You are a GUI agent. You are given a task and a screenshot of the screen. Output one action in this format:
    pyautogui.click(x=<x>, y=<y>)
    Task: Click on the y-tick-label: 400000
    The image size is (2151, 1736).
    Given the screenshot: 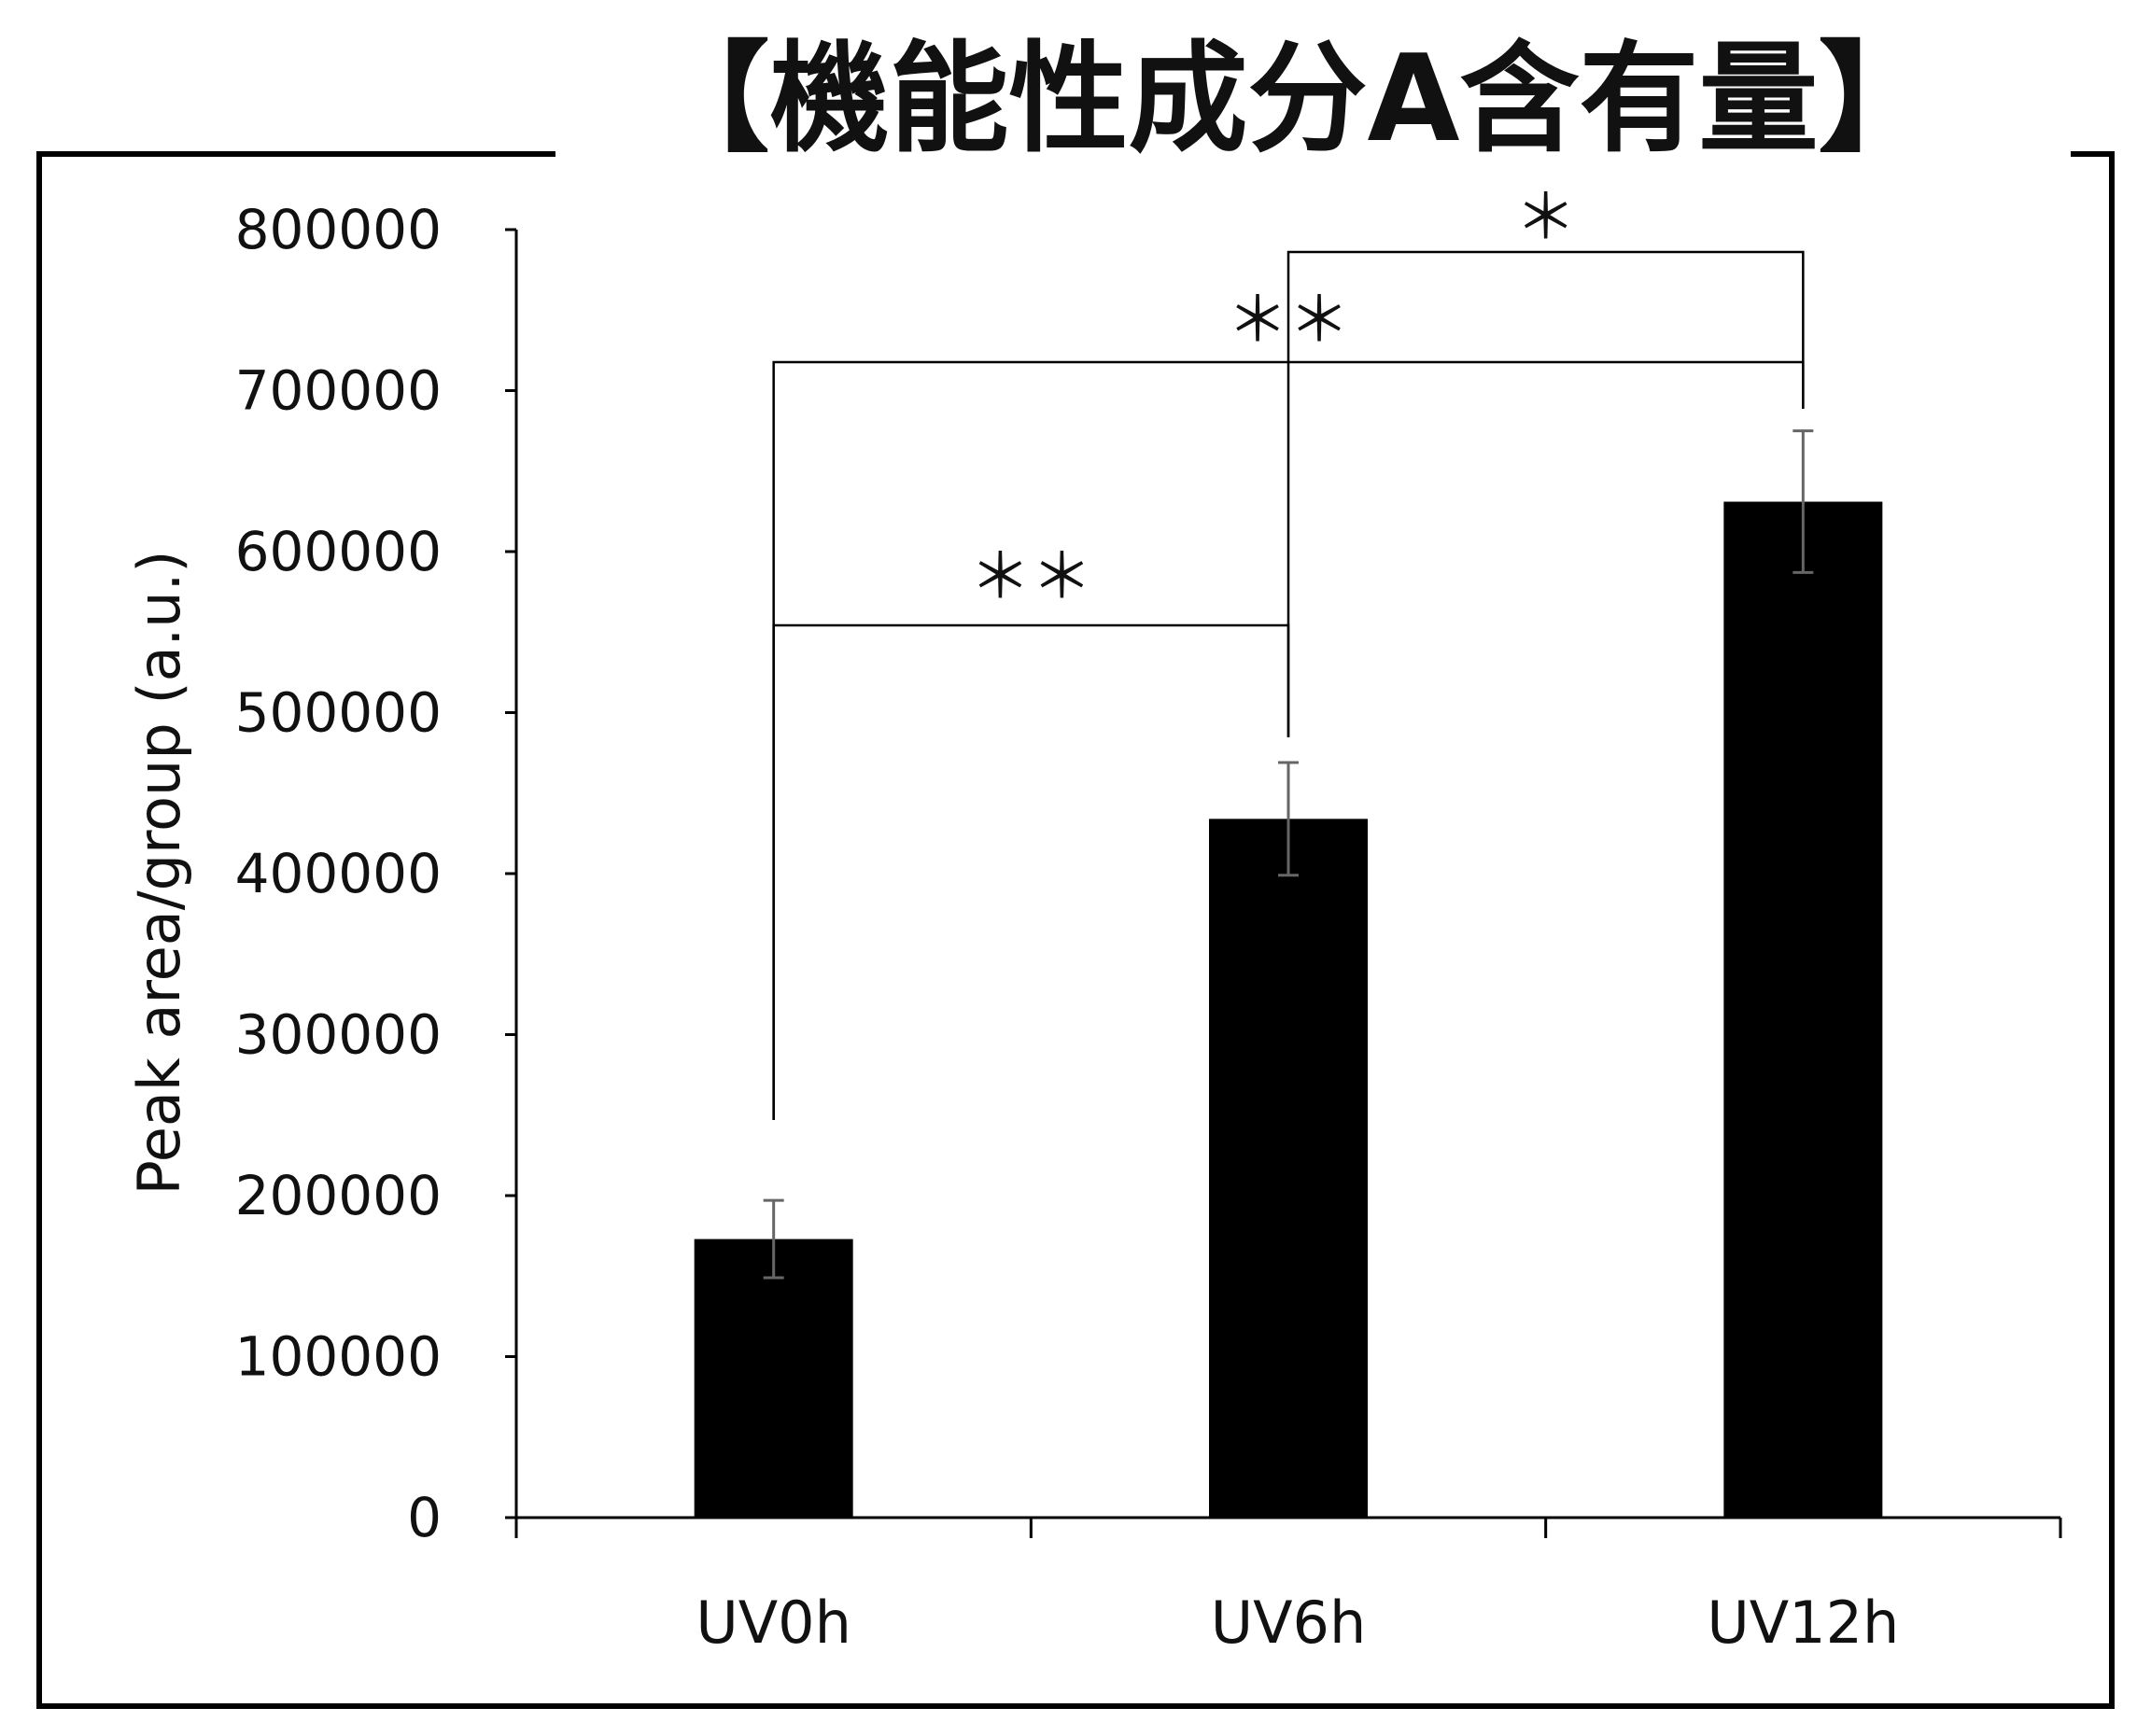 What is the action you would take?
    pyautogui.click(x=338, y=873)
    